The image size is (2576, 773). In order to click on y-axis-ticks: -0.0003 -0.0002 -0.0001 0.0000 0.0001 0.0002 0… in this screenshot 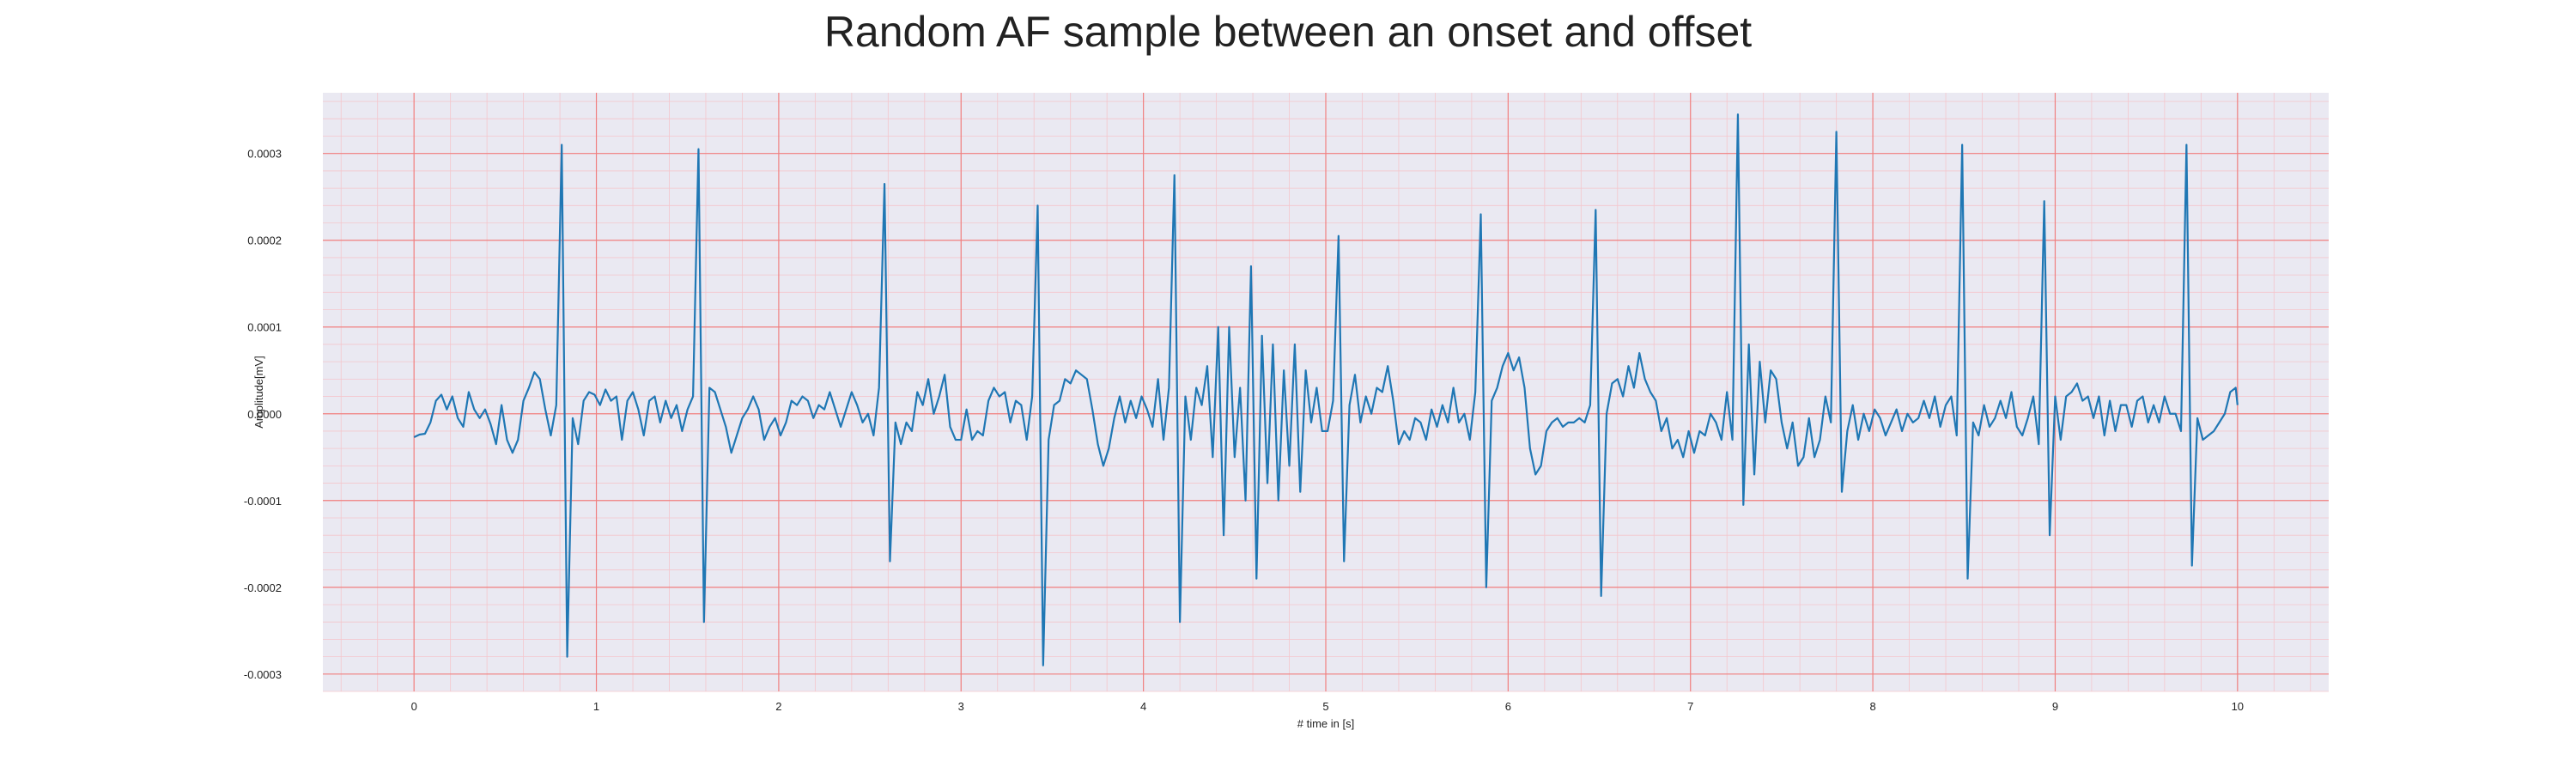, I will do `click(263, 414)`.